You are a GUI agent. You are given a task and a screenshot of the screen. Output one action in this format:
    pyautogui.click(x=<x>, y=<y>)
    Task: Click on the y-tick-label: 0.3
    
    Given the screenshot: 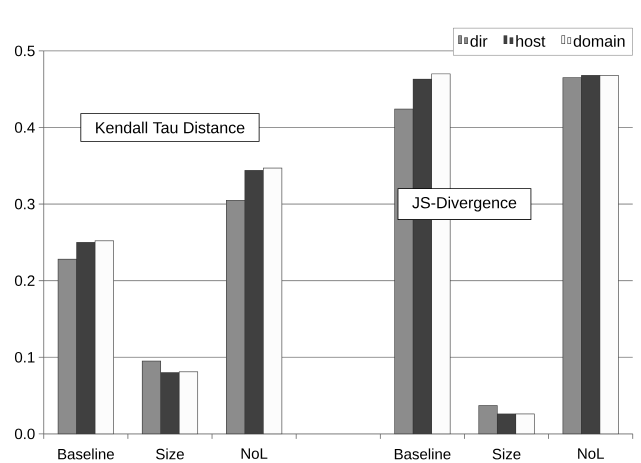 What is the action you would take?
    pyautogui.click(x=24, y=204)
    